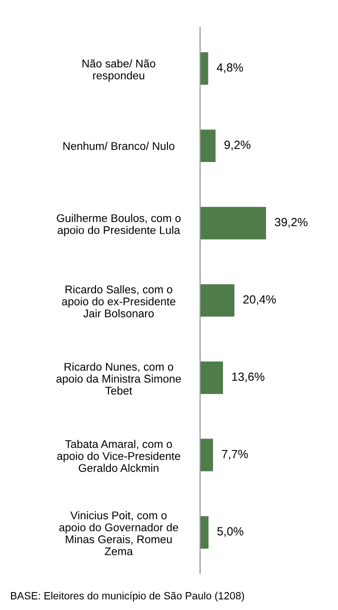  What do you see at coordinates (119, 70) in the screenshot?
I see `y-tick-label: Não sabe/ Não respondeu` at bounding box center [119, 70].